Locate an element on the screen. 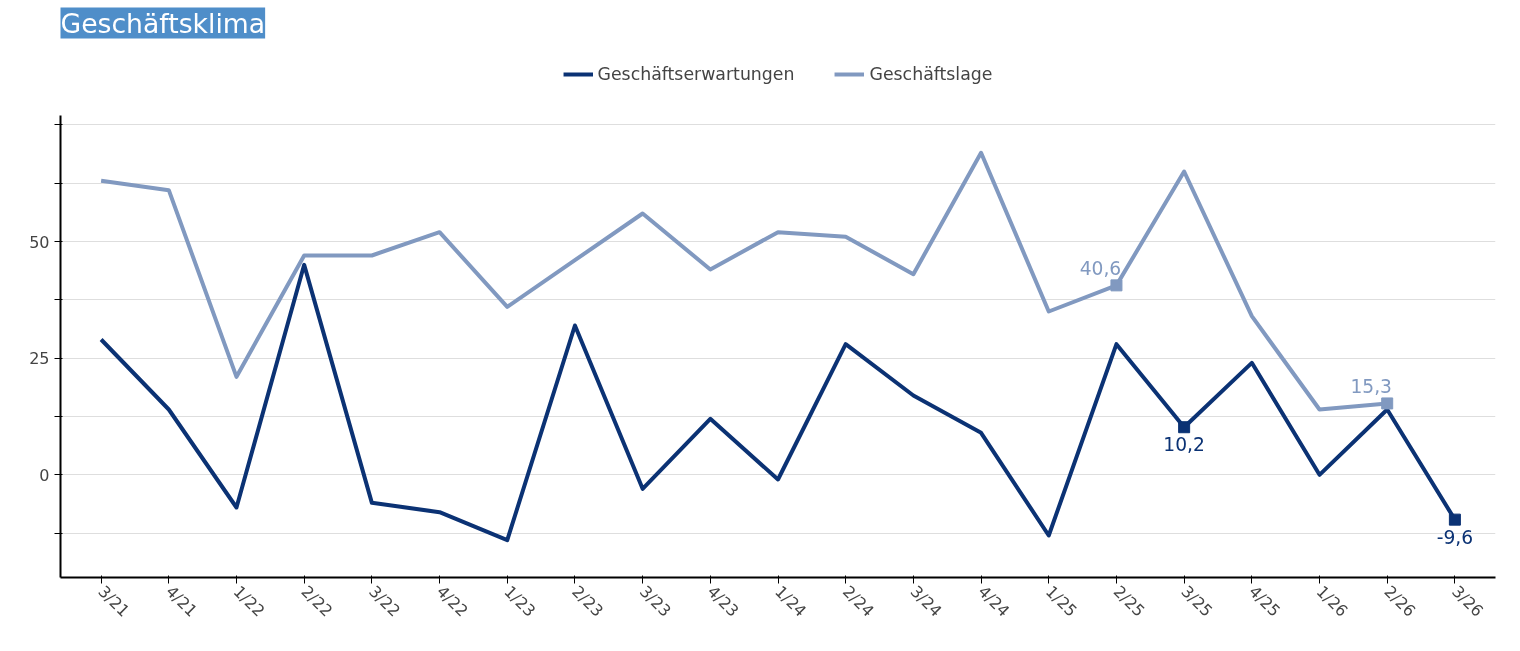  legend-label: Geschäftserwartungen is located at coordinates (696, 74).